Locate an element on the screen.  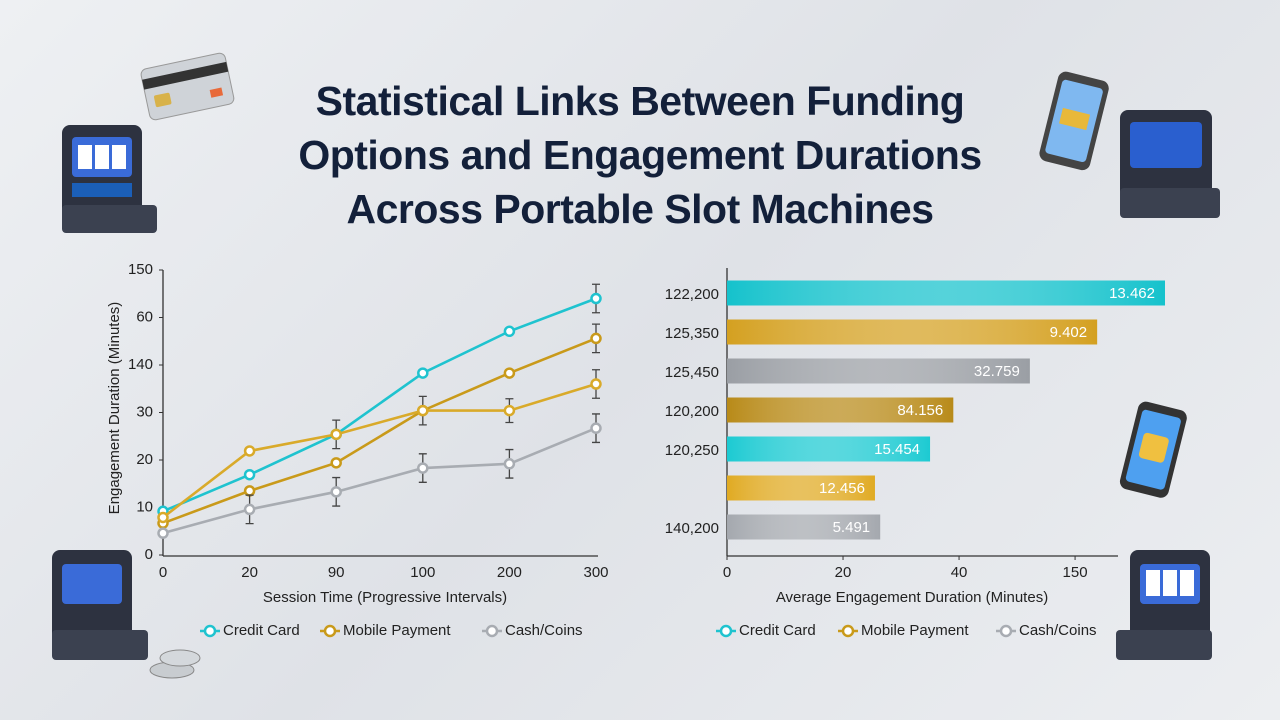
y-tick-label: 125,350 is located at coordinates (692, 333).